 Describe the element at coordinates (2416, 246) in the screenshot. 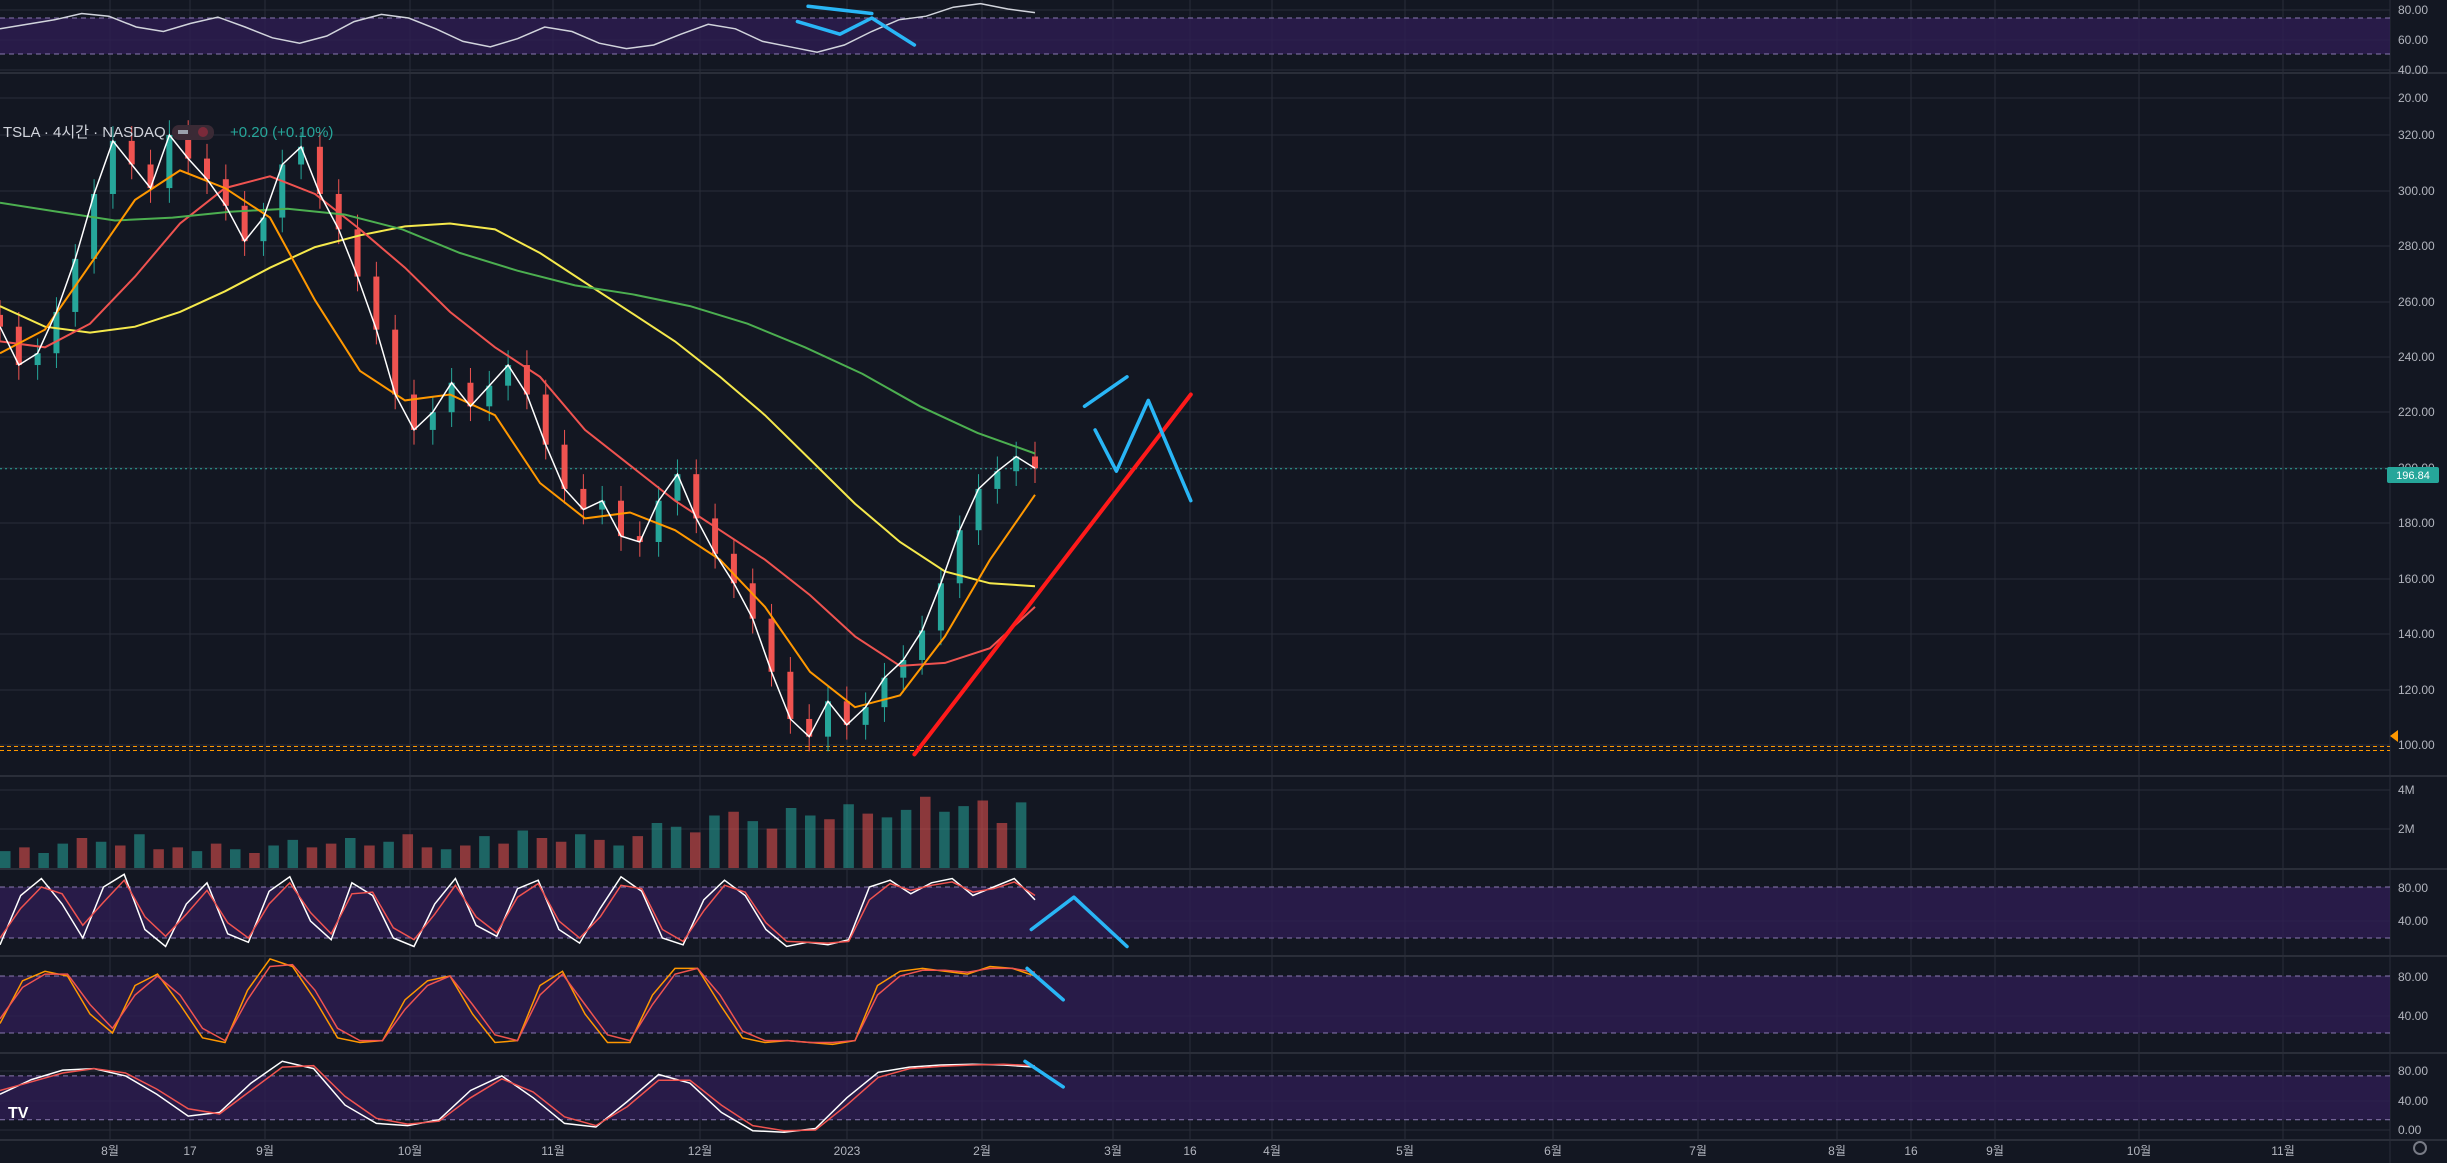

I see `price-tick-label: 280.00` at that location.